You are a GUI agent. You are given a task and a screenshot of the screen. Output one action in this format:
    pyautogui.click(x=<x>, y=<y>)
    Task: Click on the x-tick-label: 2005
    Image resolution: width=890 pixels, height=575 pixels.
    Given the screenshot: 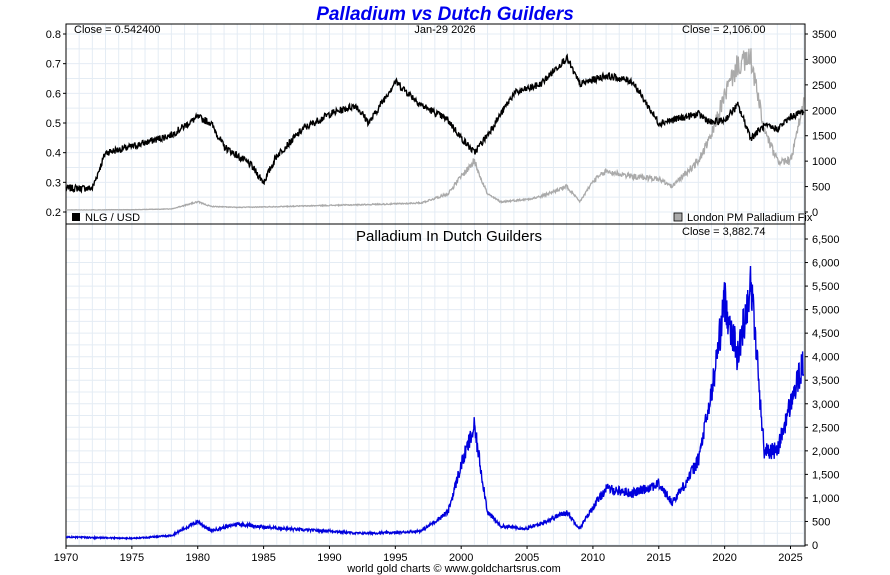 What is the action you would take?
    pyautogui.click(x=527, y=558)
    